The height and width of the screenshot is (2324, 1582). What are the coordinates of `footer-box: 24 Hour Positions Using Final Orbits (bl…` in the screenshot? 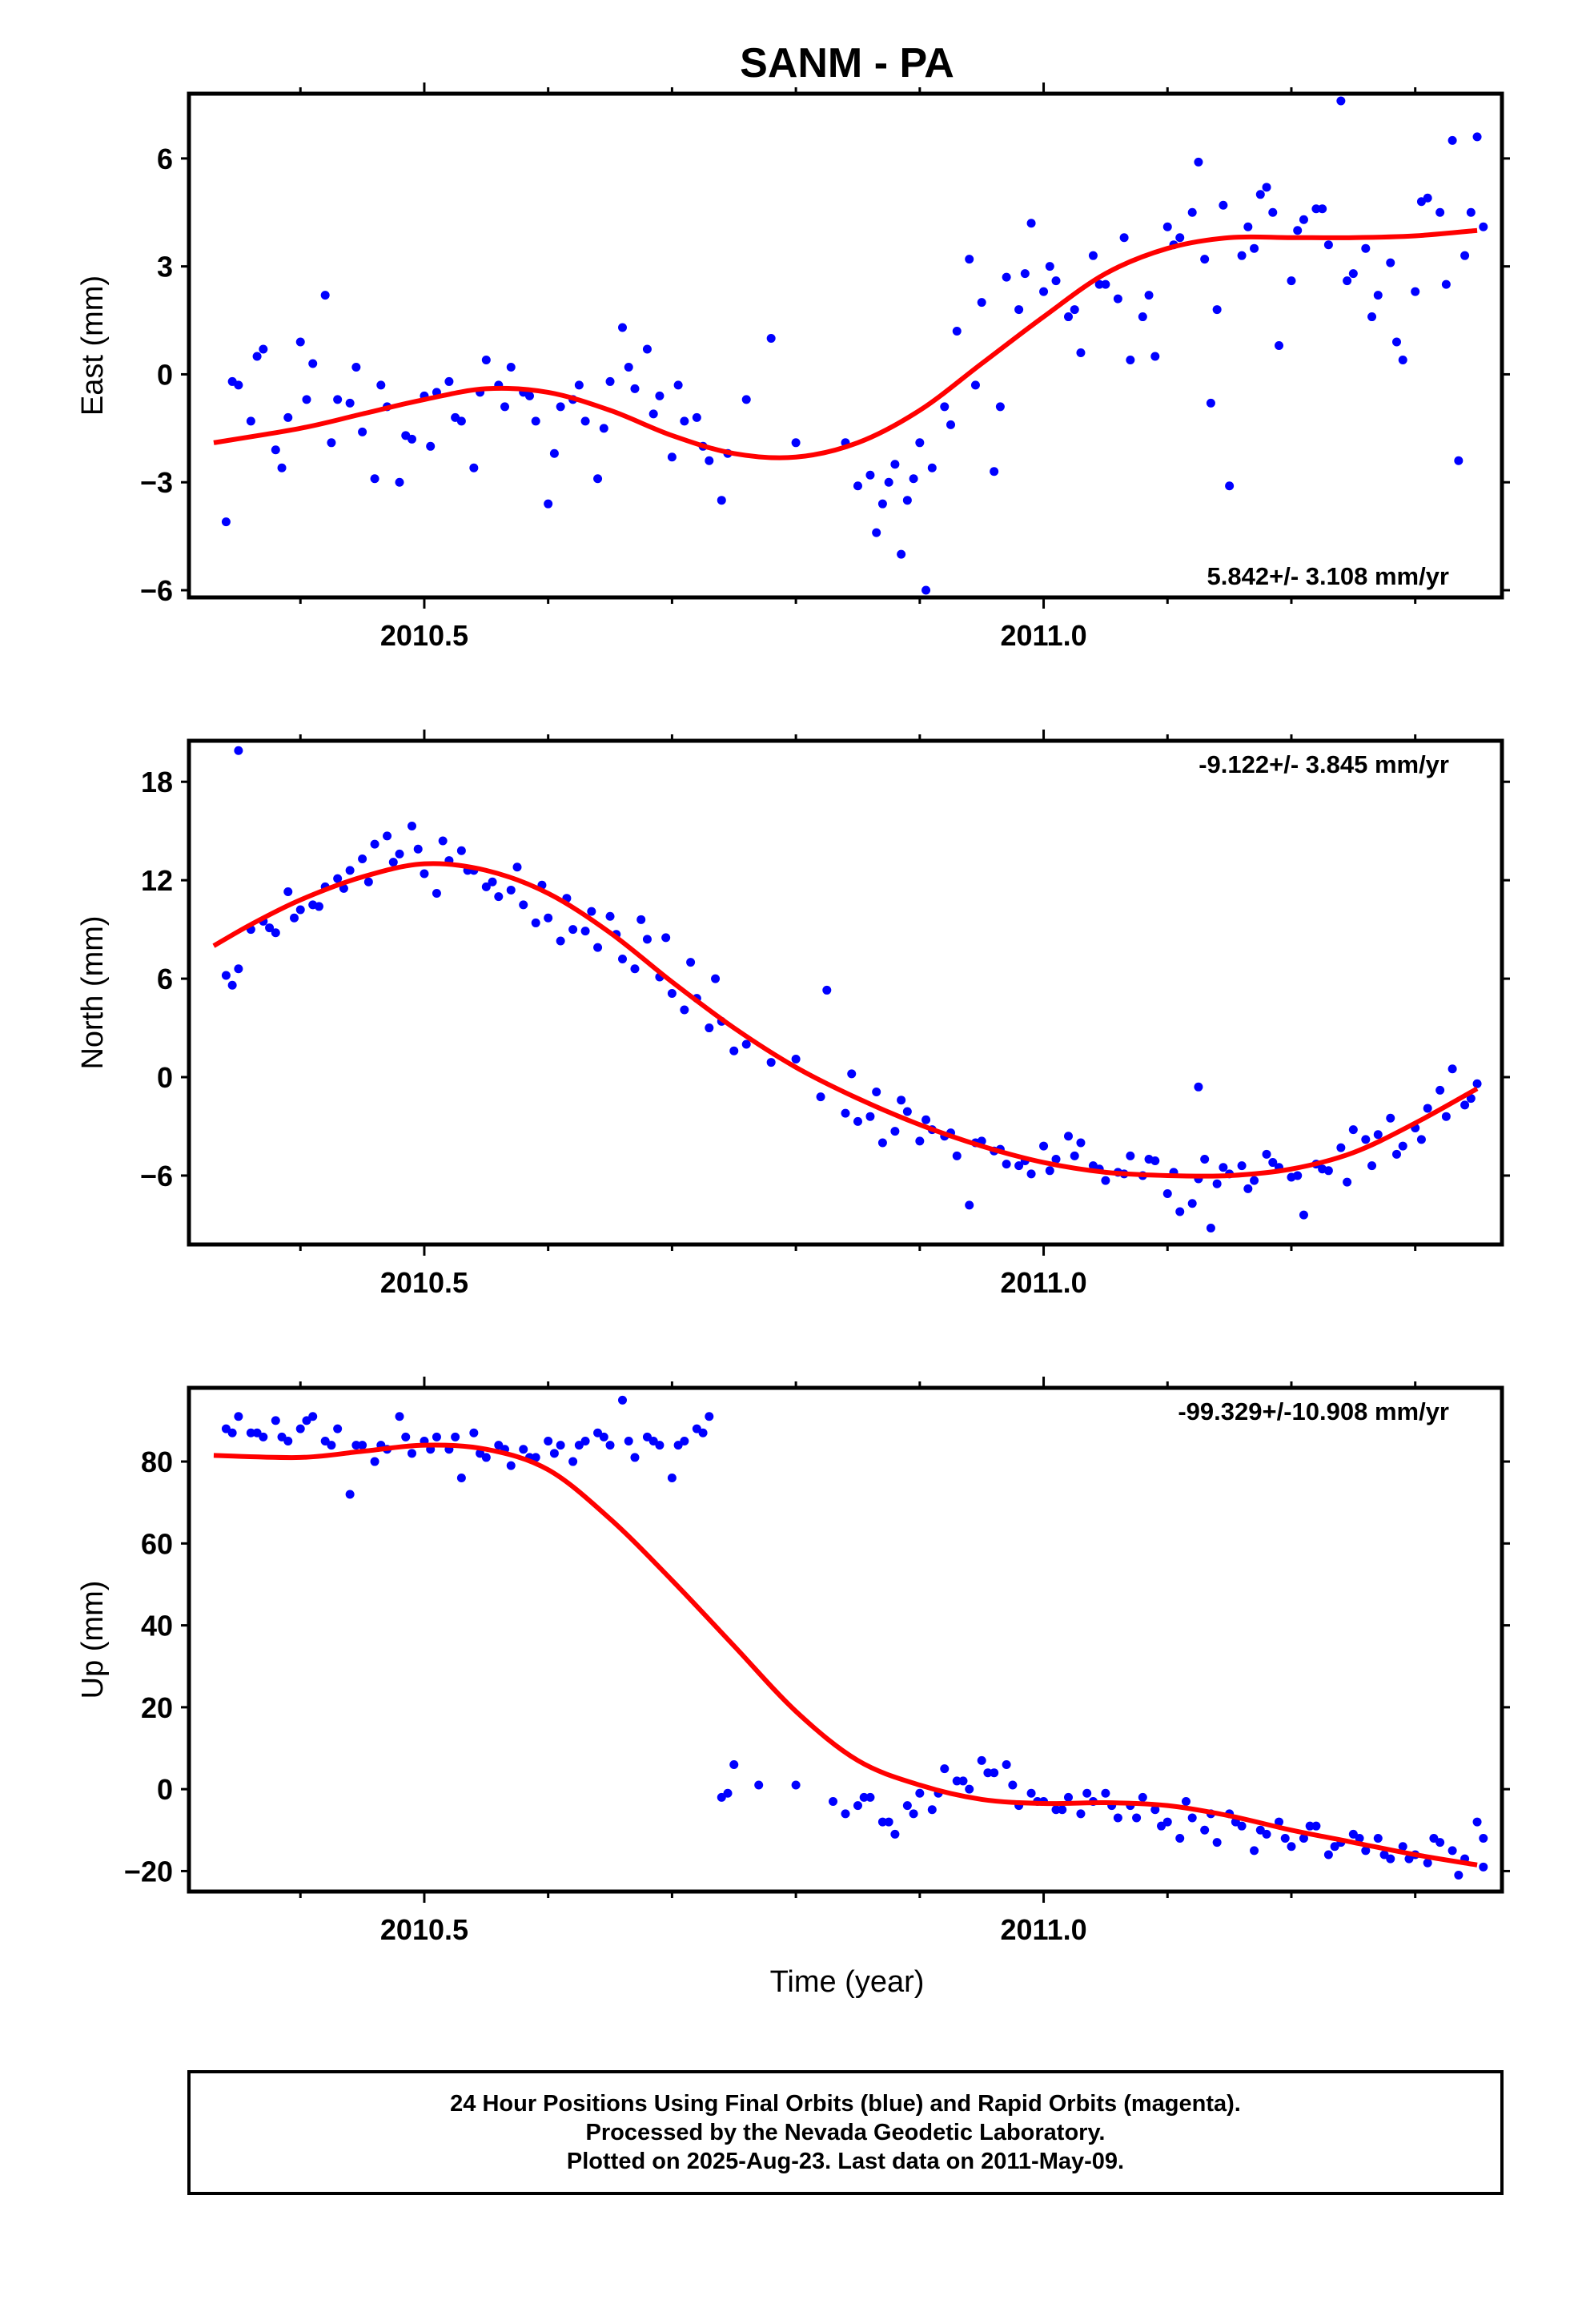 It's located at (846, 2132).